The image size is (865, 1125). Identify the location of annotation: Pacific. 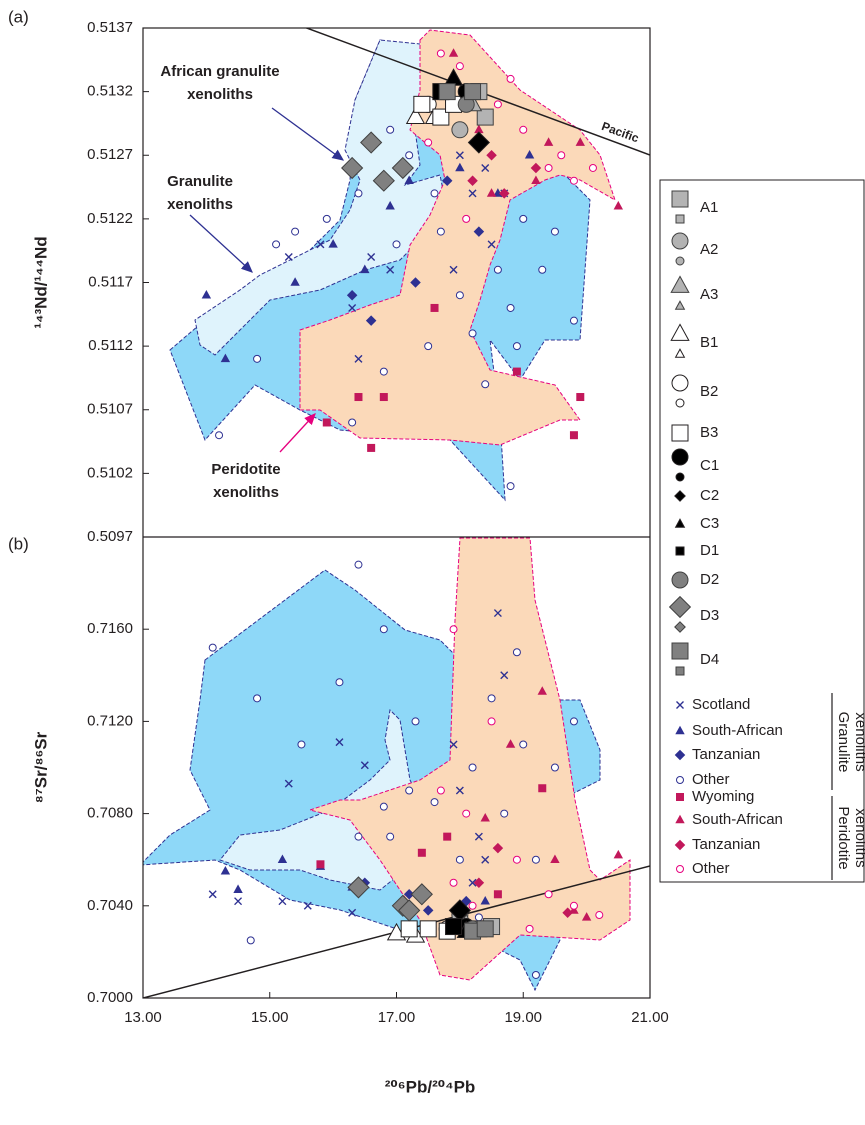
(620, 132).